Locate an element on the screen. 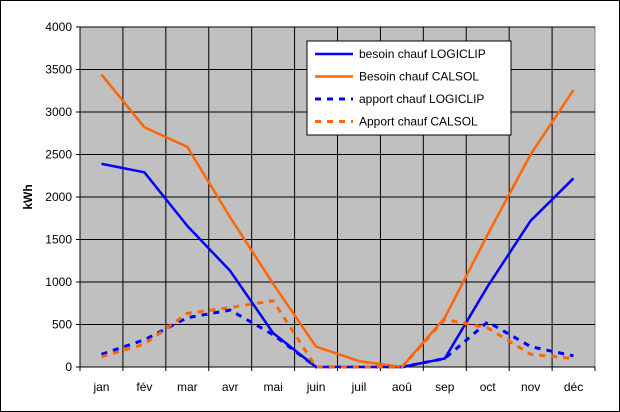  y-tick-label: 3000 is located at coordinates (58, 112).